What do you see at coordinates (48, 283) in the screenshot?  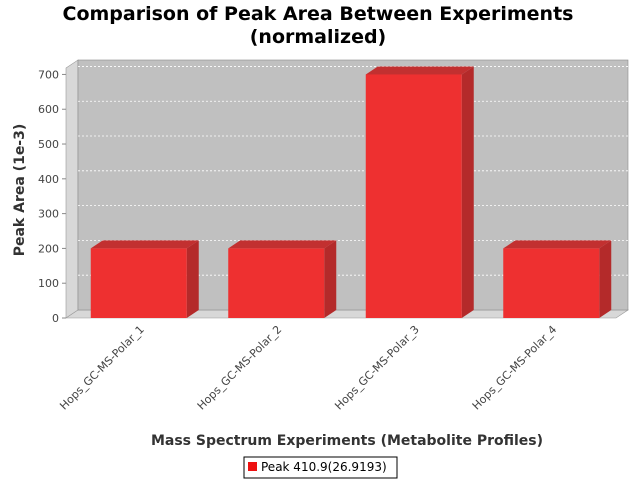 I see `y-tick-label: 100` at bounding box center [48, 283].